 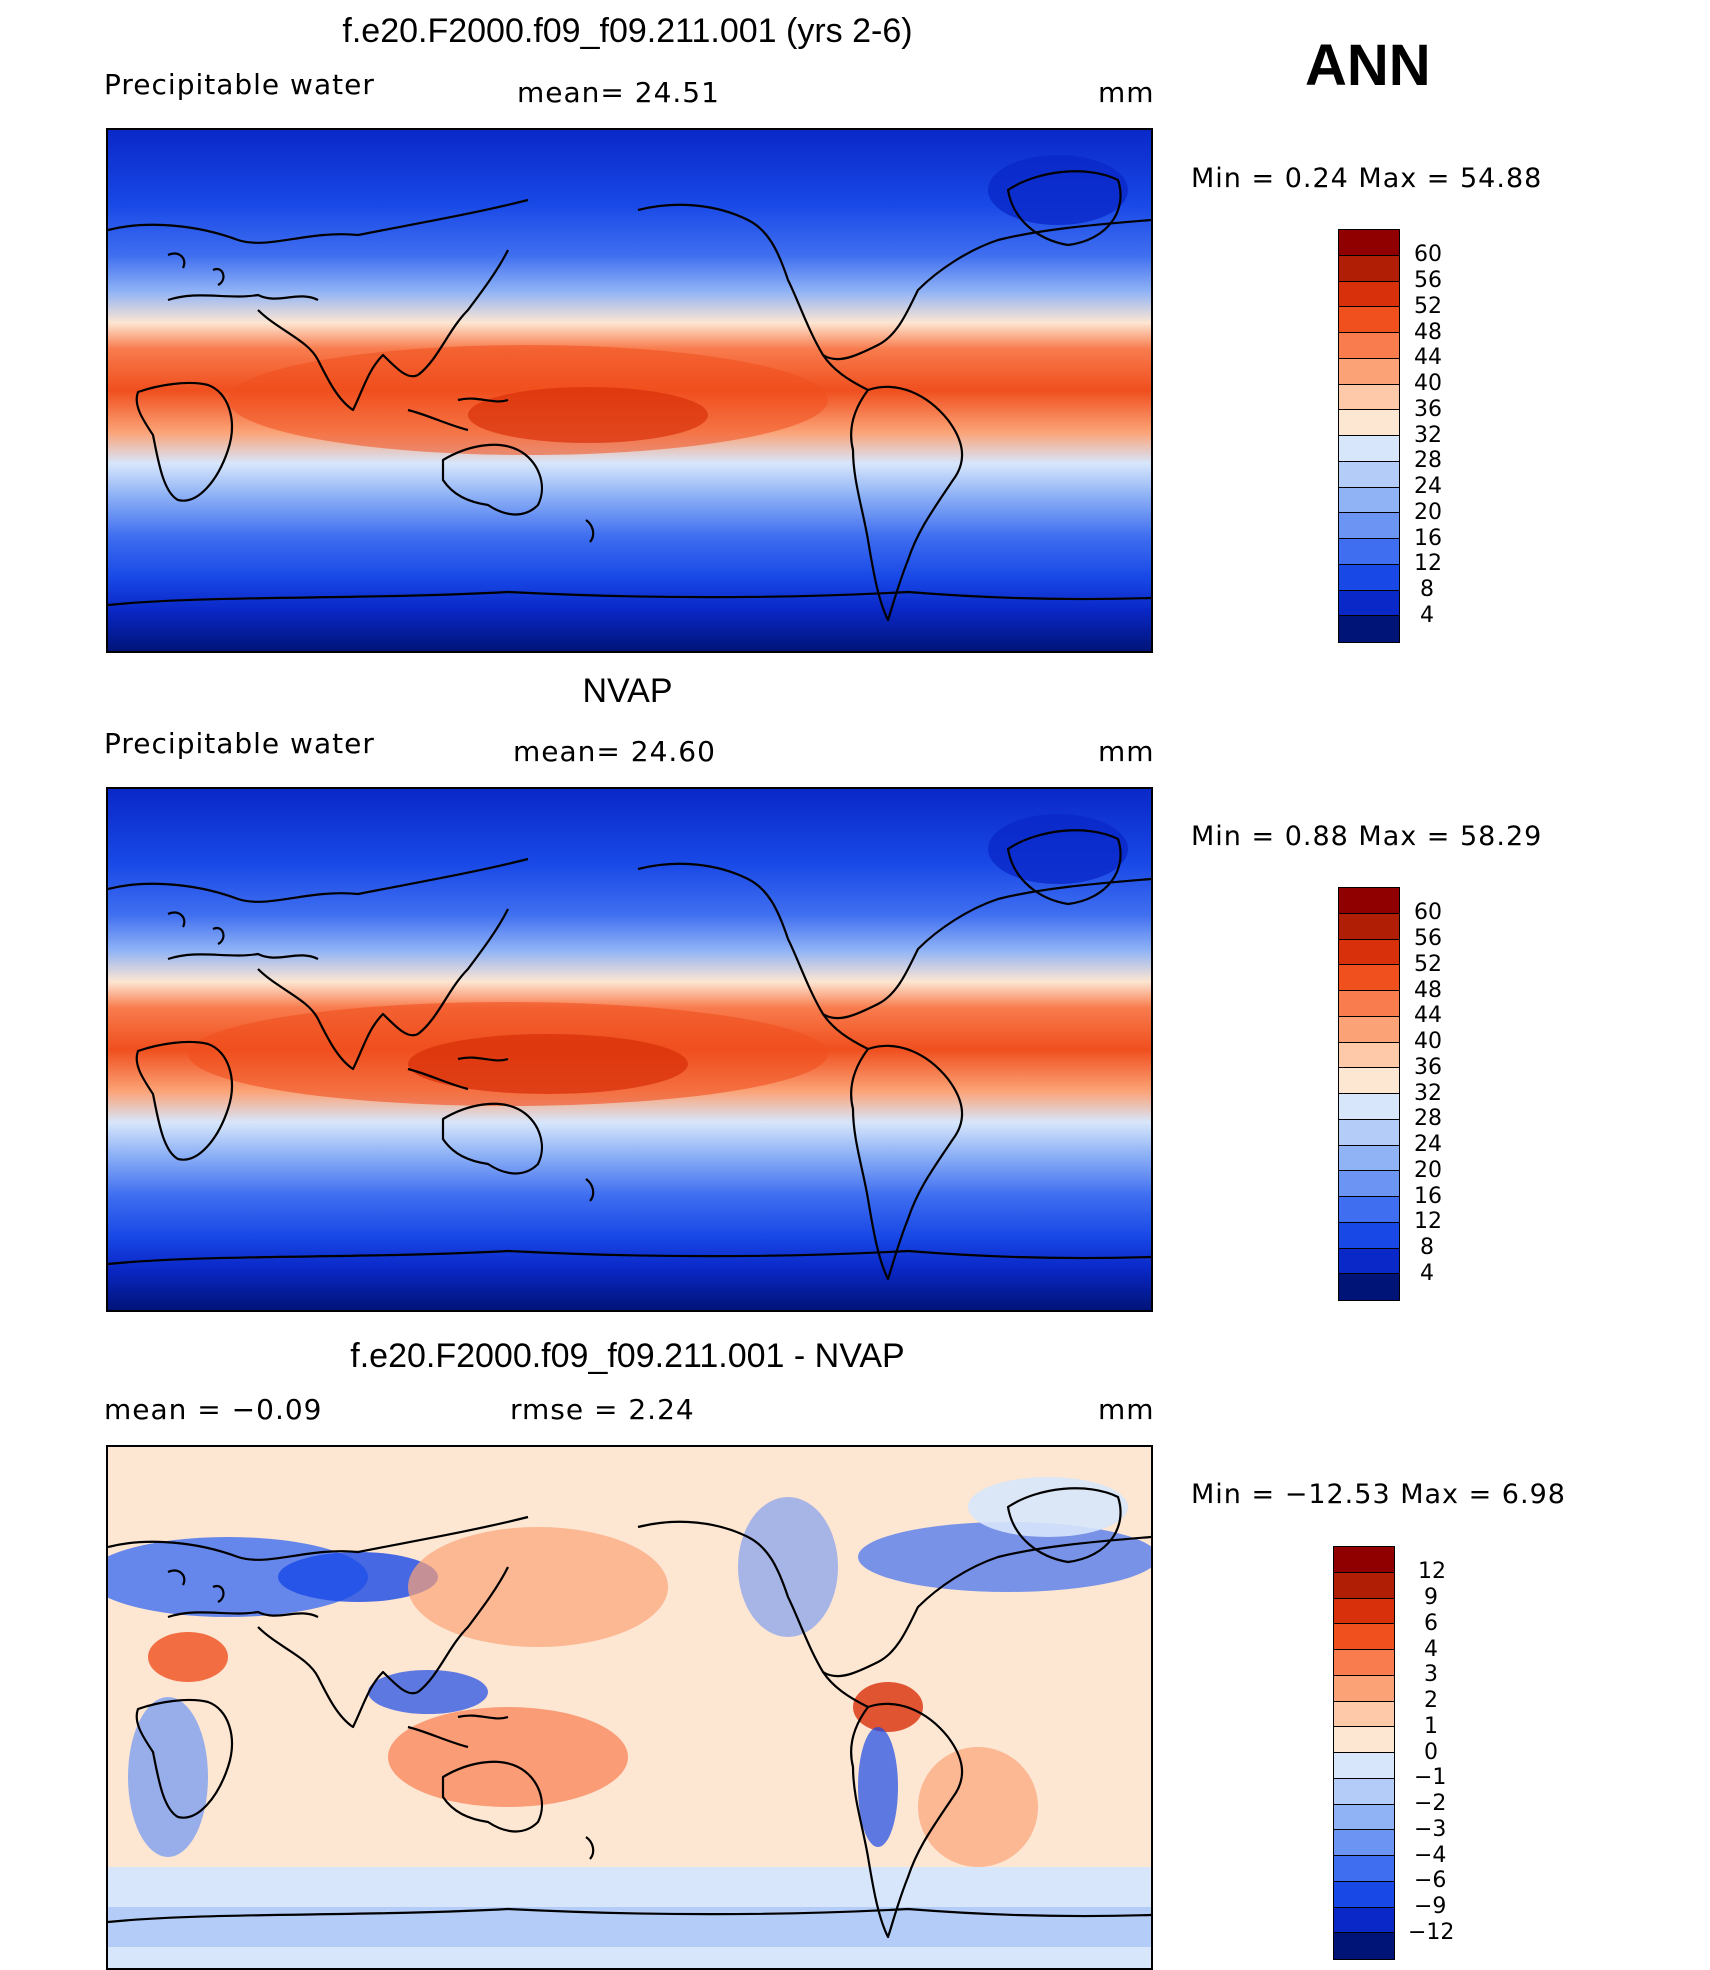 I want to click on colorbar-tick: 24, so click(x=1428, y=486).